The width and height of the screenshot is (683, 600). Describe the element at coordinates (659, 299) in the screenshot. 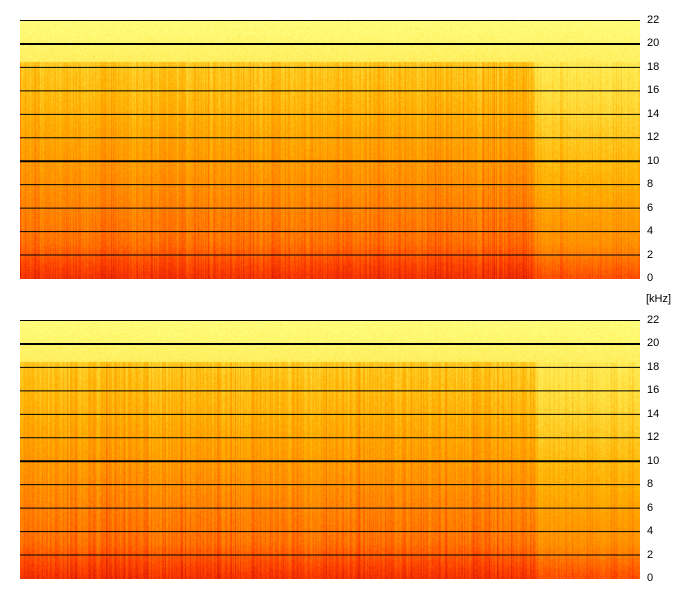

I see `frequency-unit-label: [kHz]` at that location.